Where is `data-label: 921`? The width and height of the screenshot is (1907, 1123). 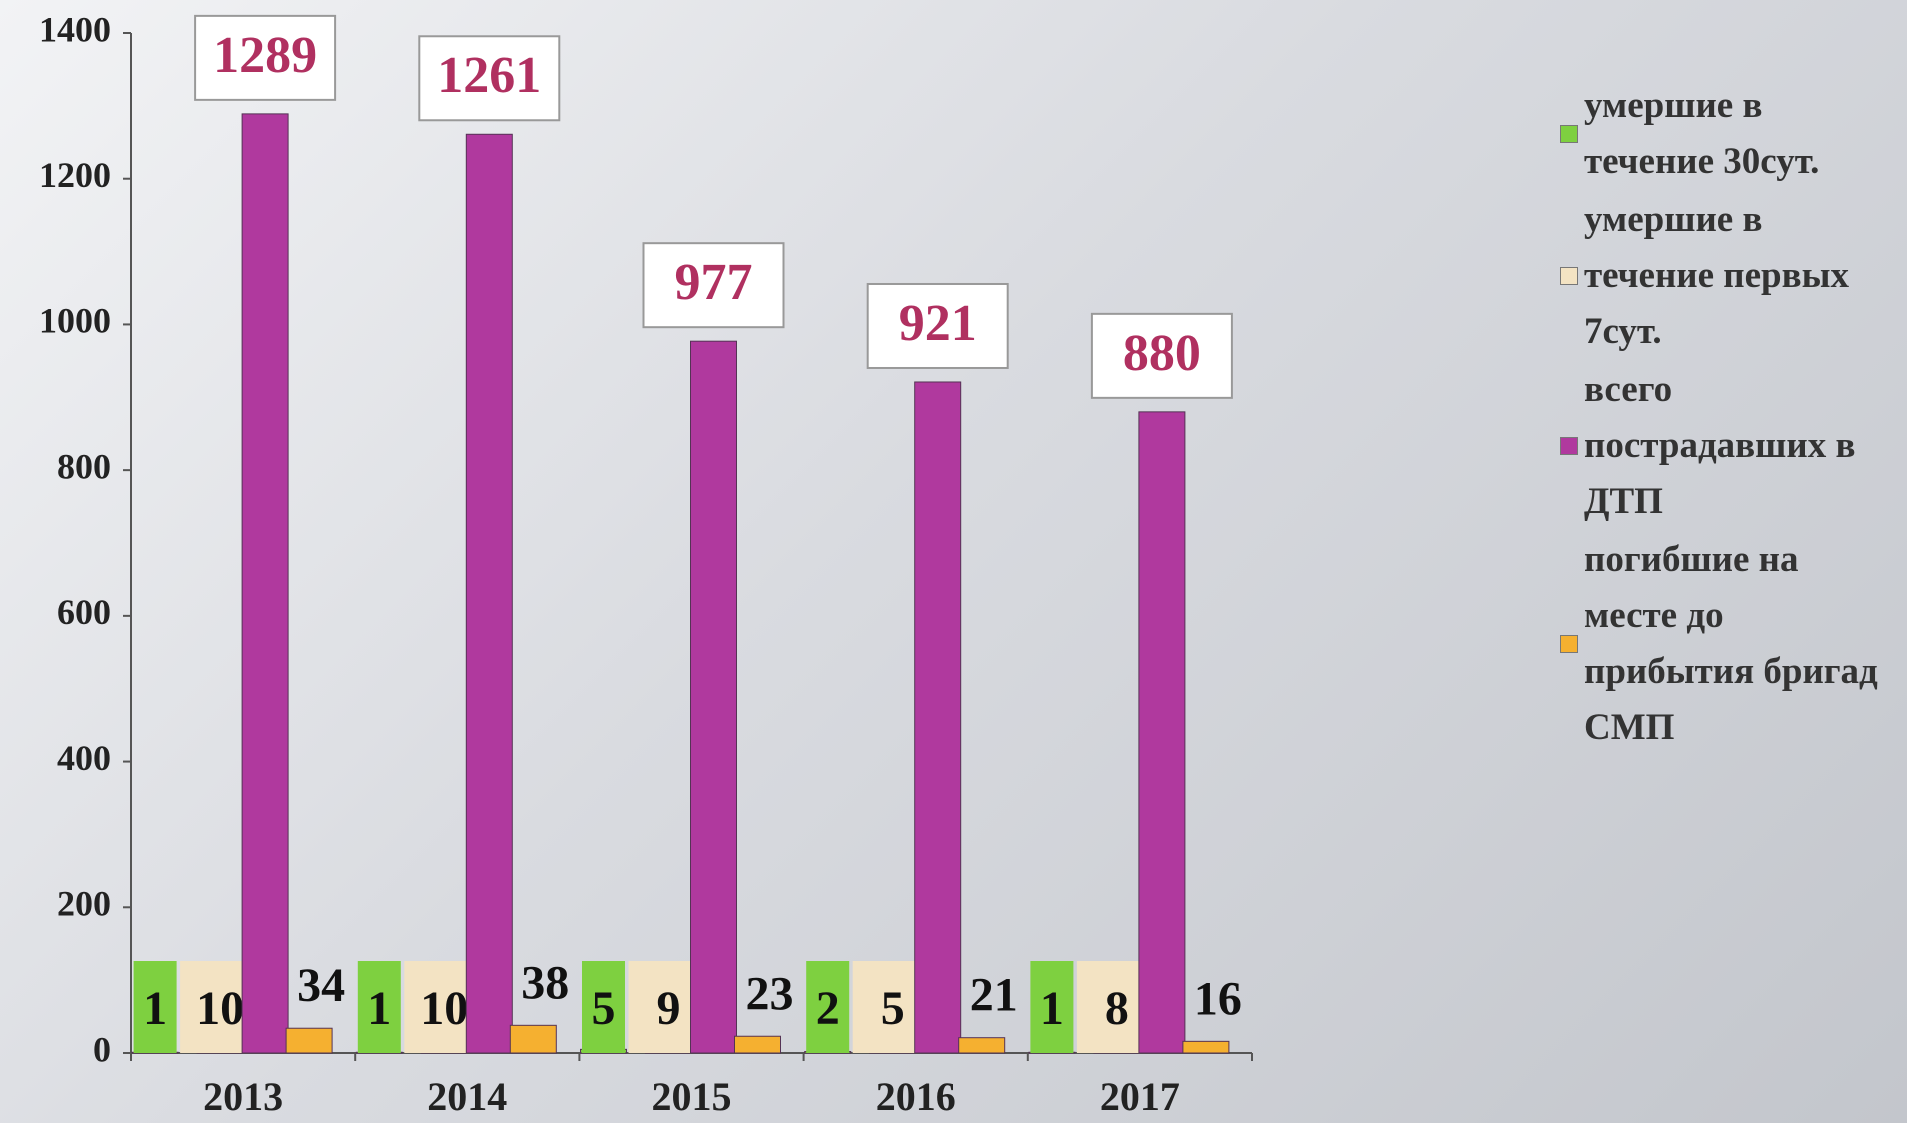 data-label: 921 is located at coordinates (938, 323).